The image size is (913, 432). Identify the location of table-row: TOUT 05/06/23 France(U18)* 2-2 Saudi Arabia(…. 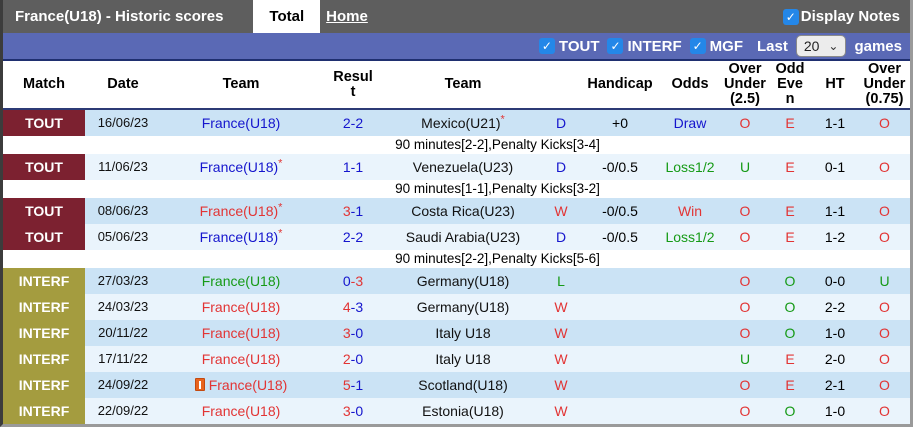
(456, 237).